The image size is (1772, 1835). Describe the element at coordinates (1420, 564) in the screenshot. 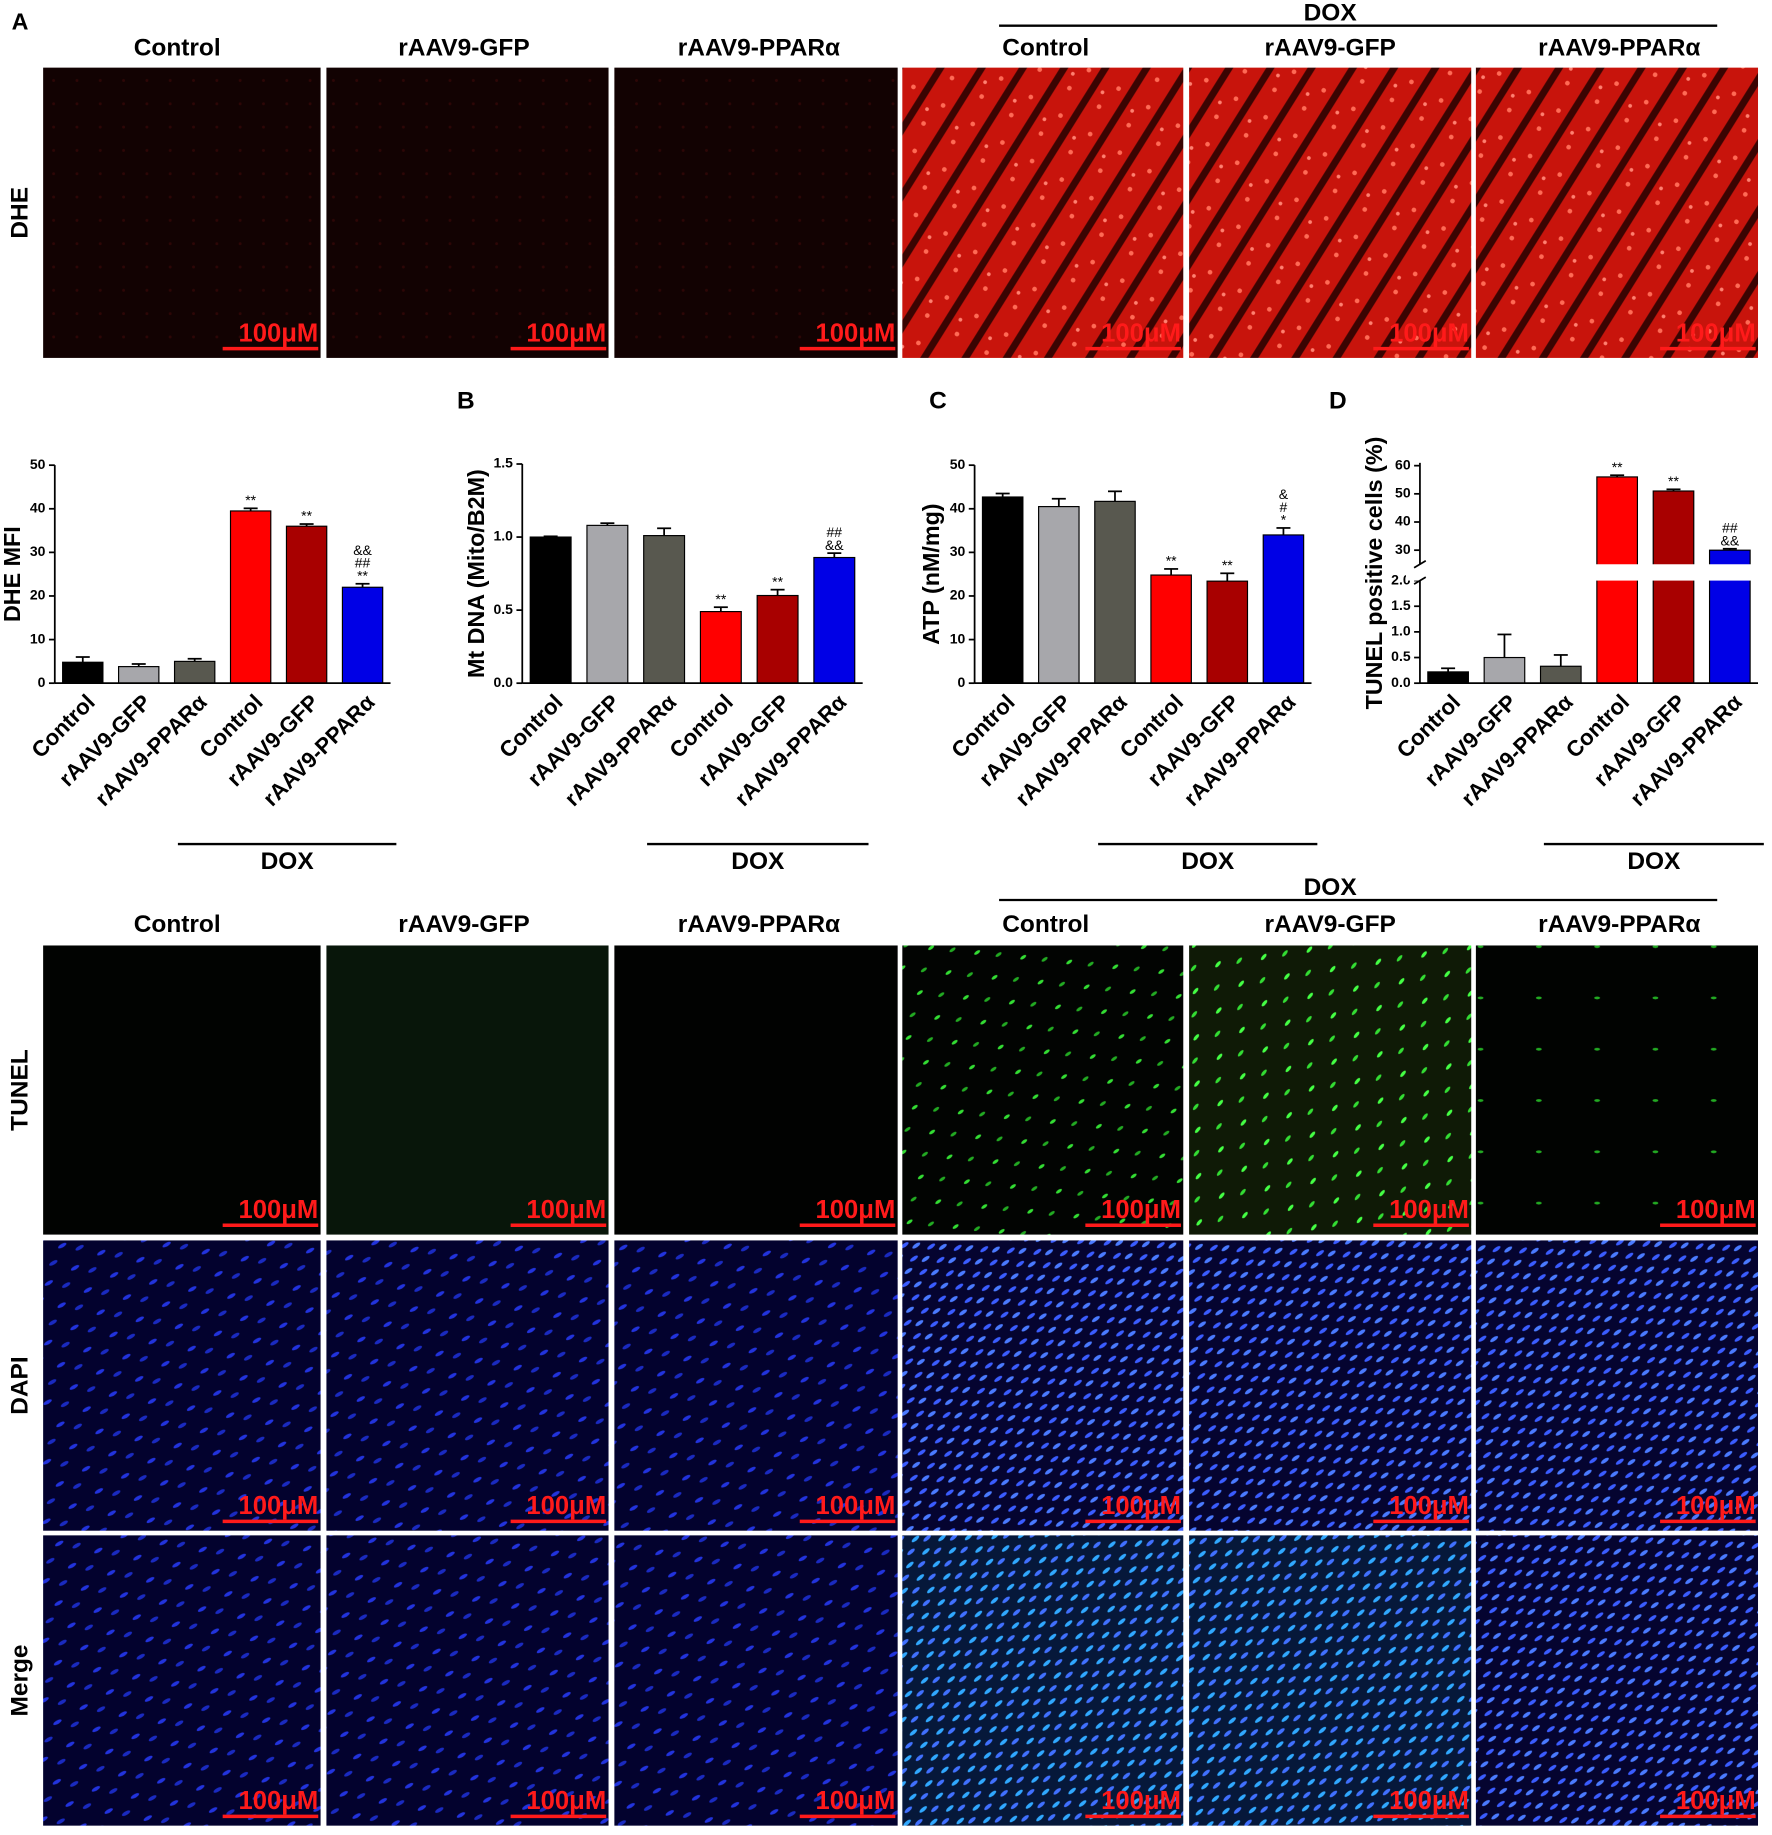

I see `break-mark` at that location.